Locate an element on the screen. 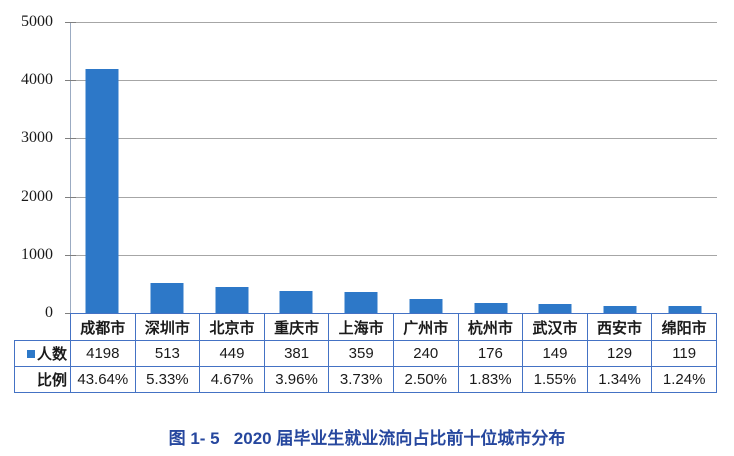 The height and width of the screenshot is (456, 734). city-cell: 杭州市 is located at coordinates (490, 327).